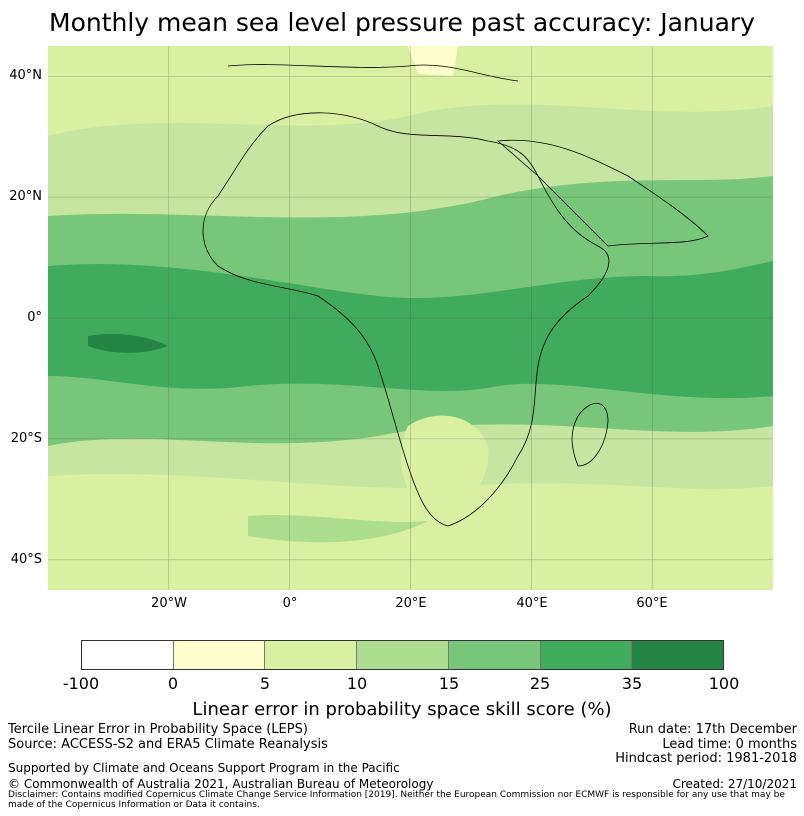 The image size is (804, 816). I want to click on lon-tick-40e: 40°E, so click(532, 603).